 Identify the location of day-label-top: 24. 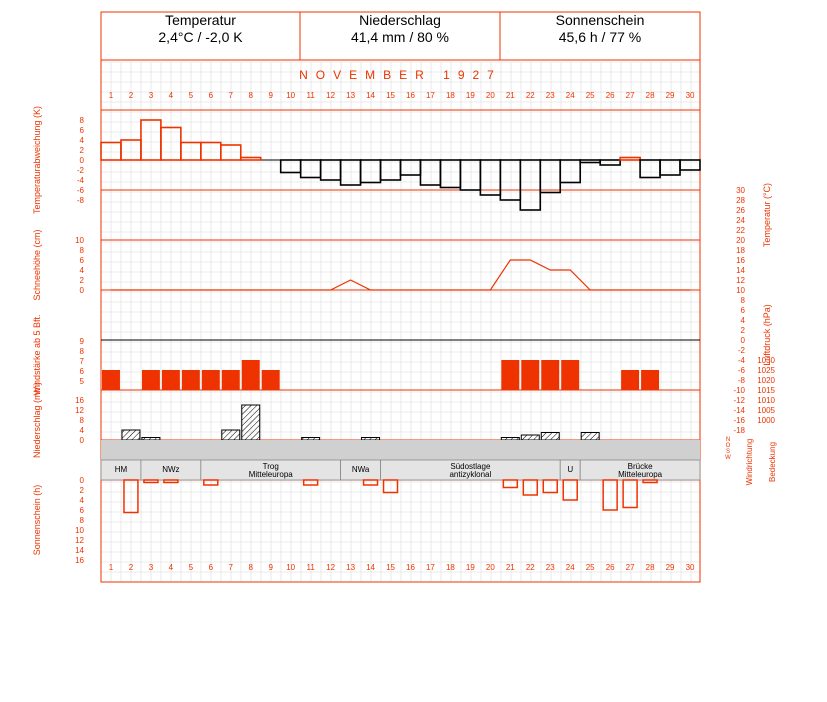
(570, 95).